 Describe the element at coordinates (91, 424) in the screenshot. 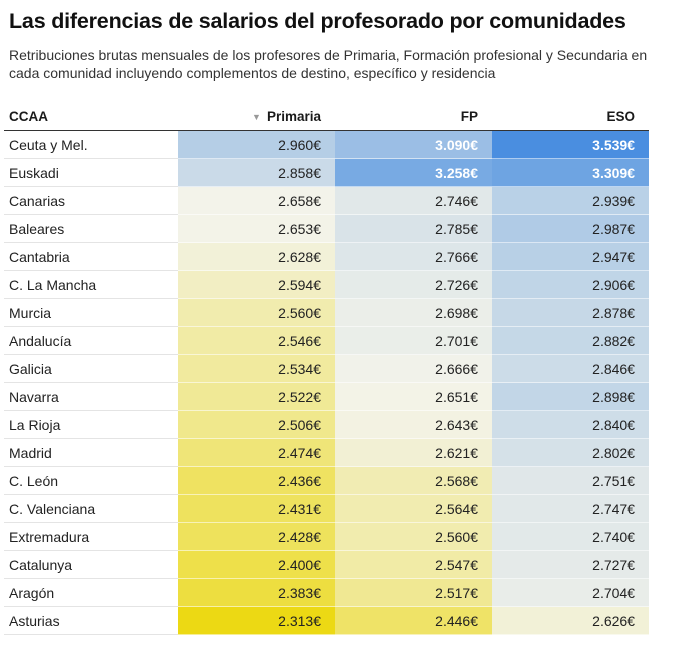

I see `ccaa-cell: La Rioja` at that location.